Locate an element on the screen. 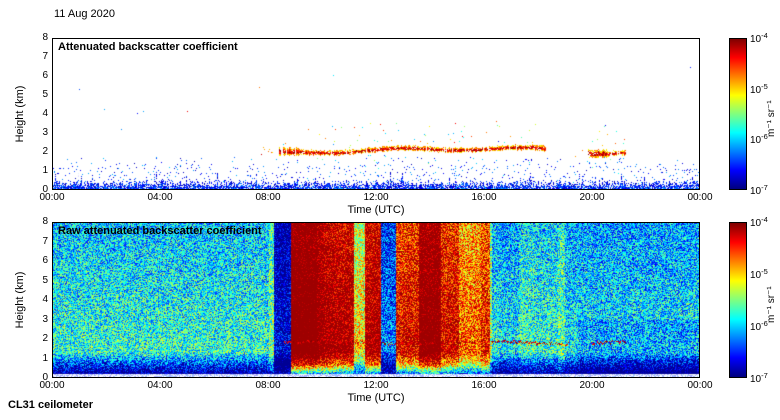 This screenshot has width=780, height=420. y-axis-label-raw: Height (km) is located at coordinates (20, 300).